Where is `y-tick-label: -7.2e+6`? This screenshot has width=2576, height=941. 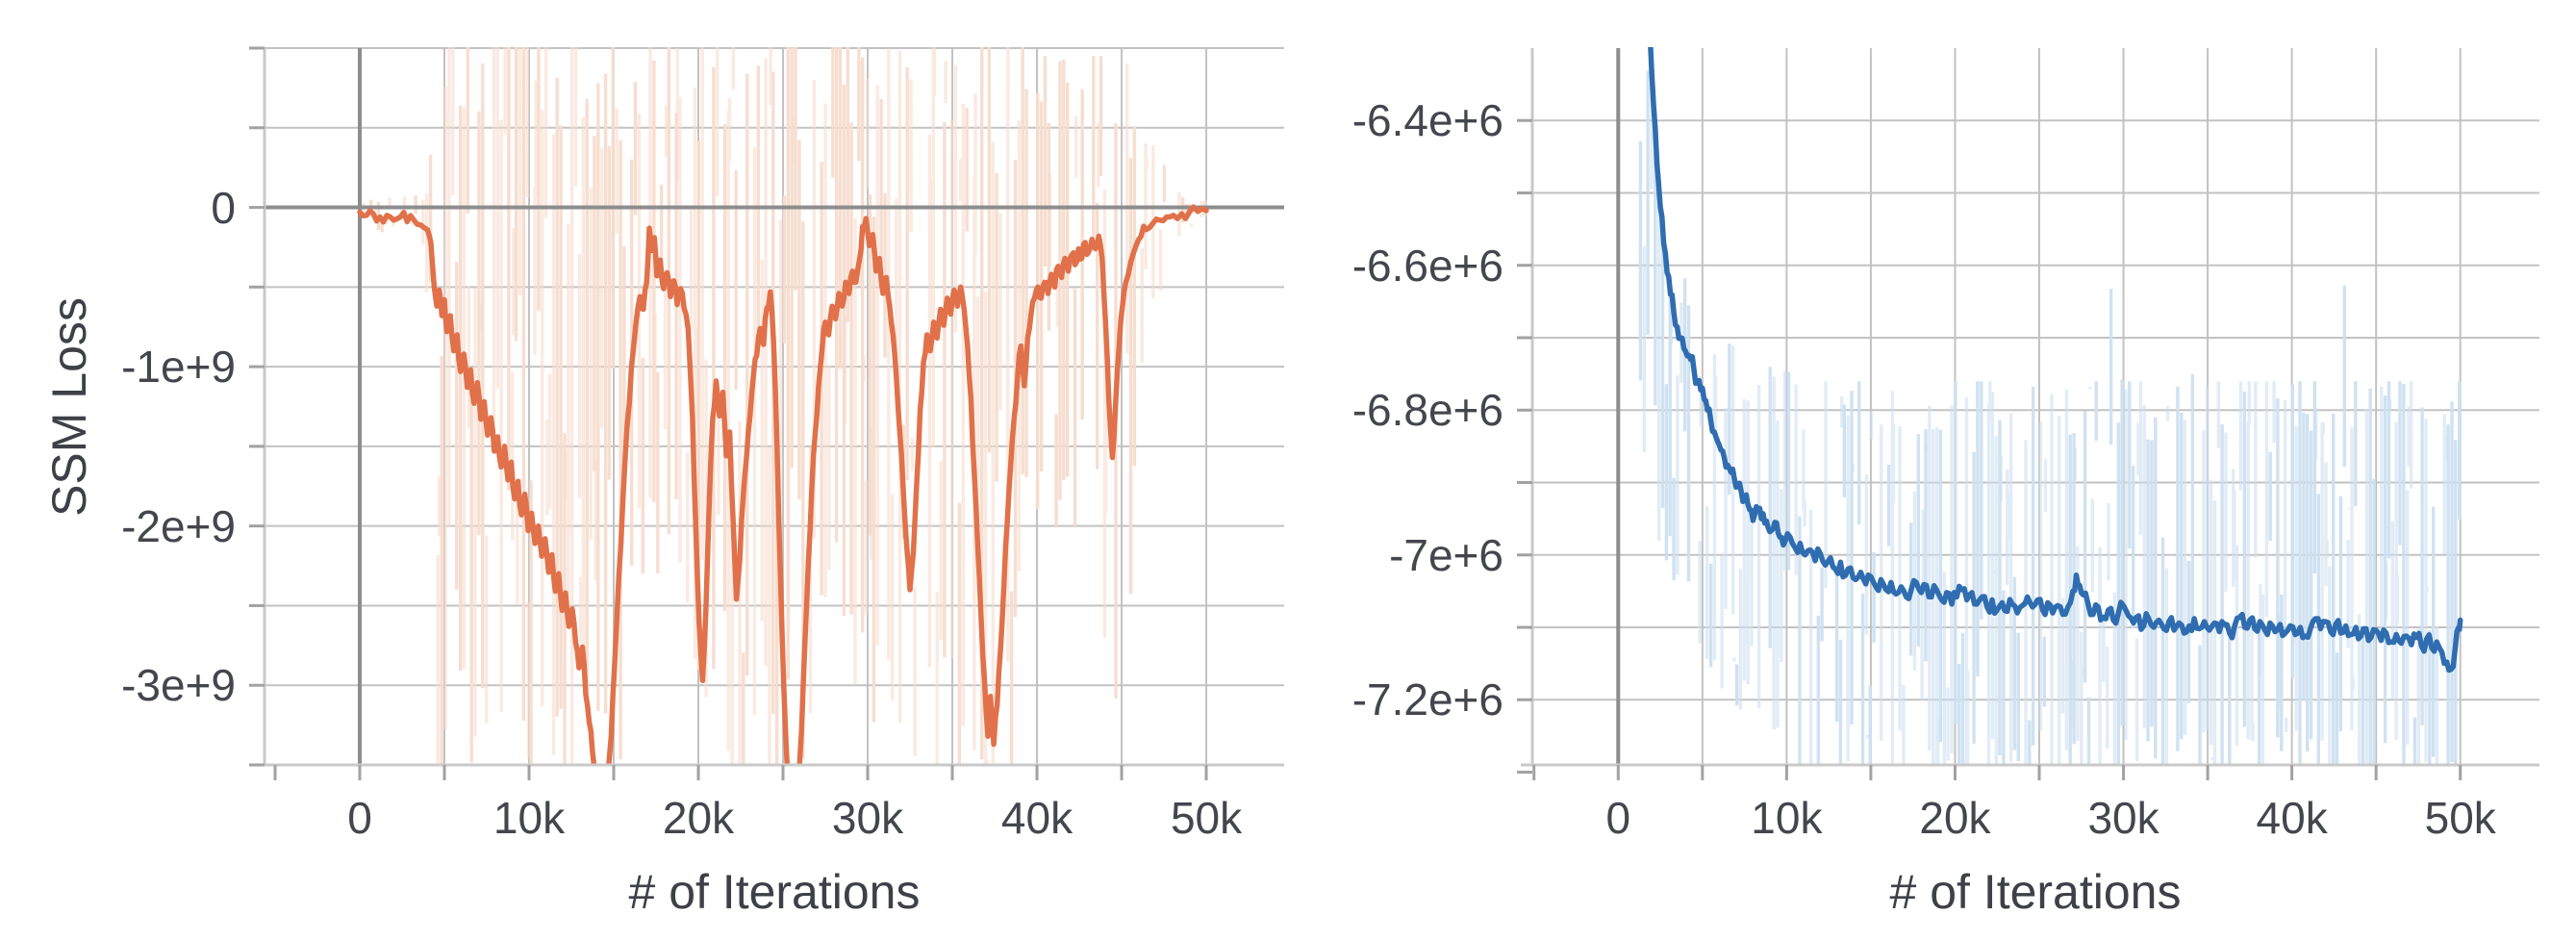 y-tick-label: -7.2e+6 is located at coordinates (1427, 699).